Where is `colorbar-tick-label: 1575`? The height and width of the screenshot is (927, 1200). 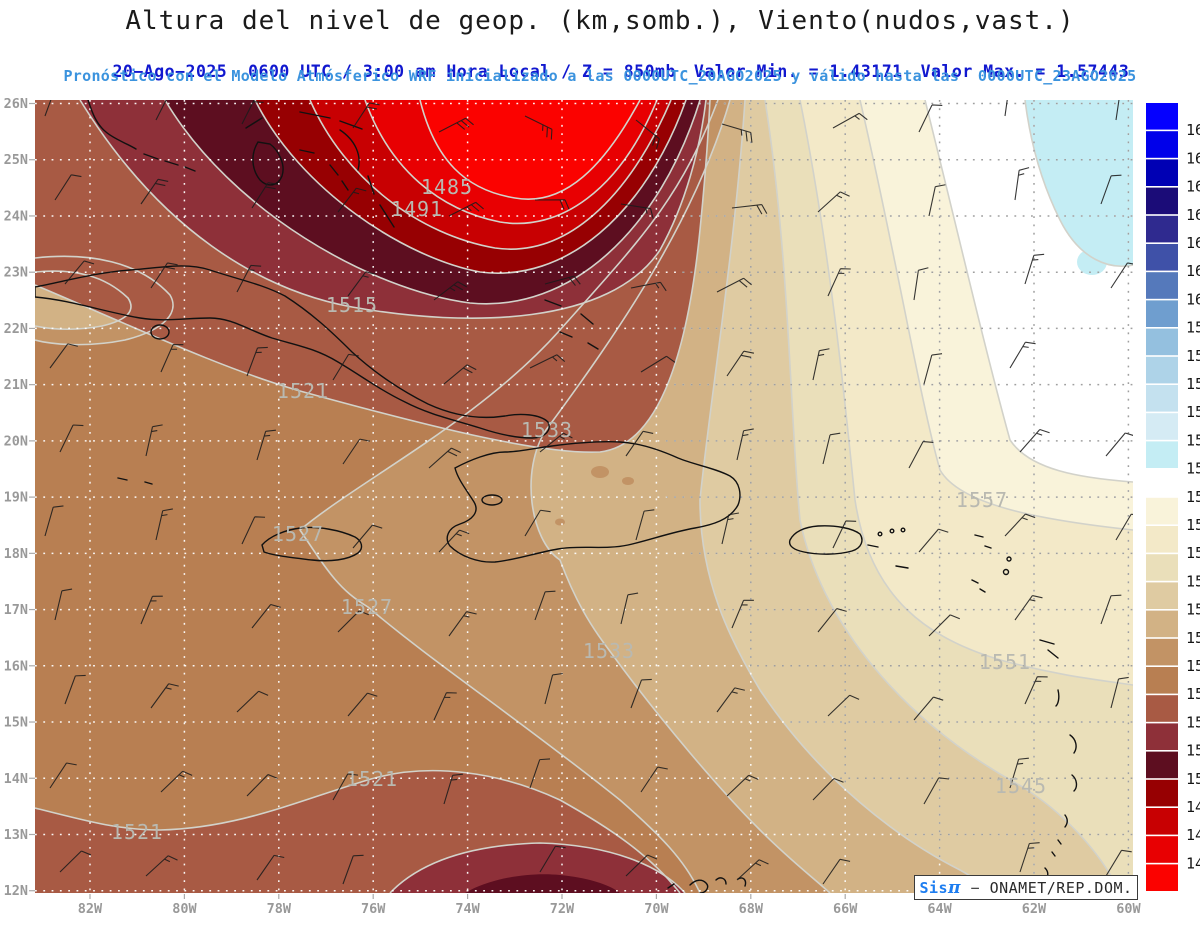
colorbar-tick-label: 1575 is located at coordinates (1193, 440).